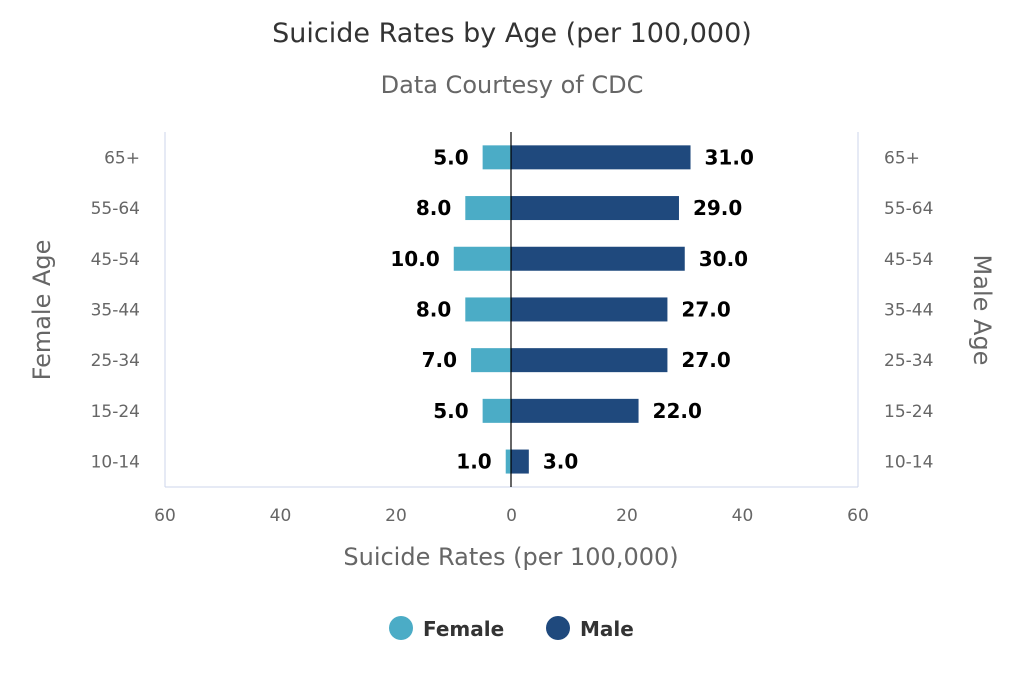 The height and width of the screenshot is (683, 1024). I want to click on category-label-right: 15-24, so click(908, 412).